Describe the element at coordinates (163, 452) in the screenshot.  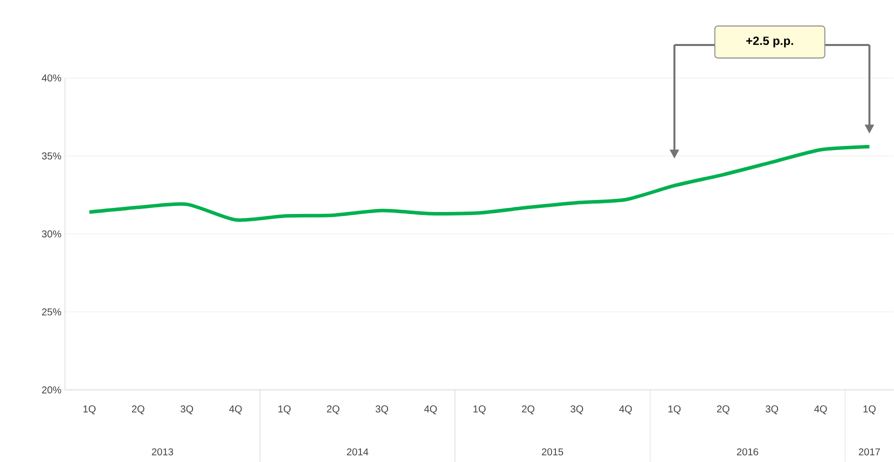
I see `text: 2013` at that location.